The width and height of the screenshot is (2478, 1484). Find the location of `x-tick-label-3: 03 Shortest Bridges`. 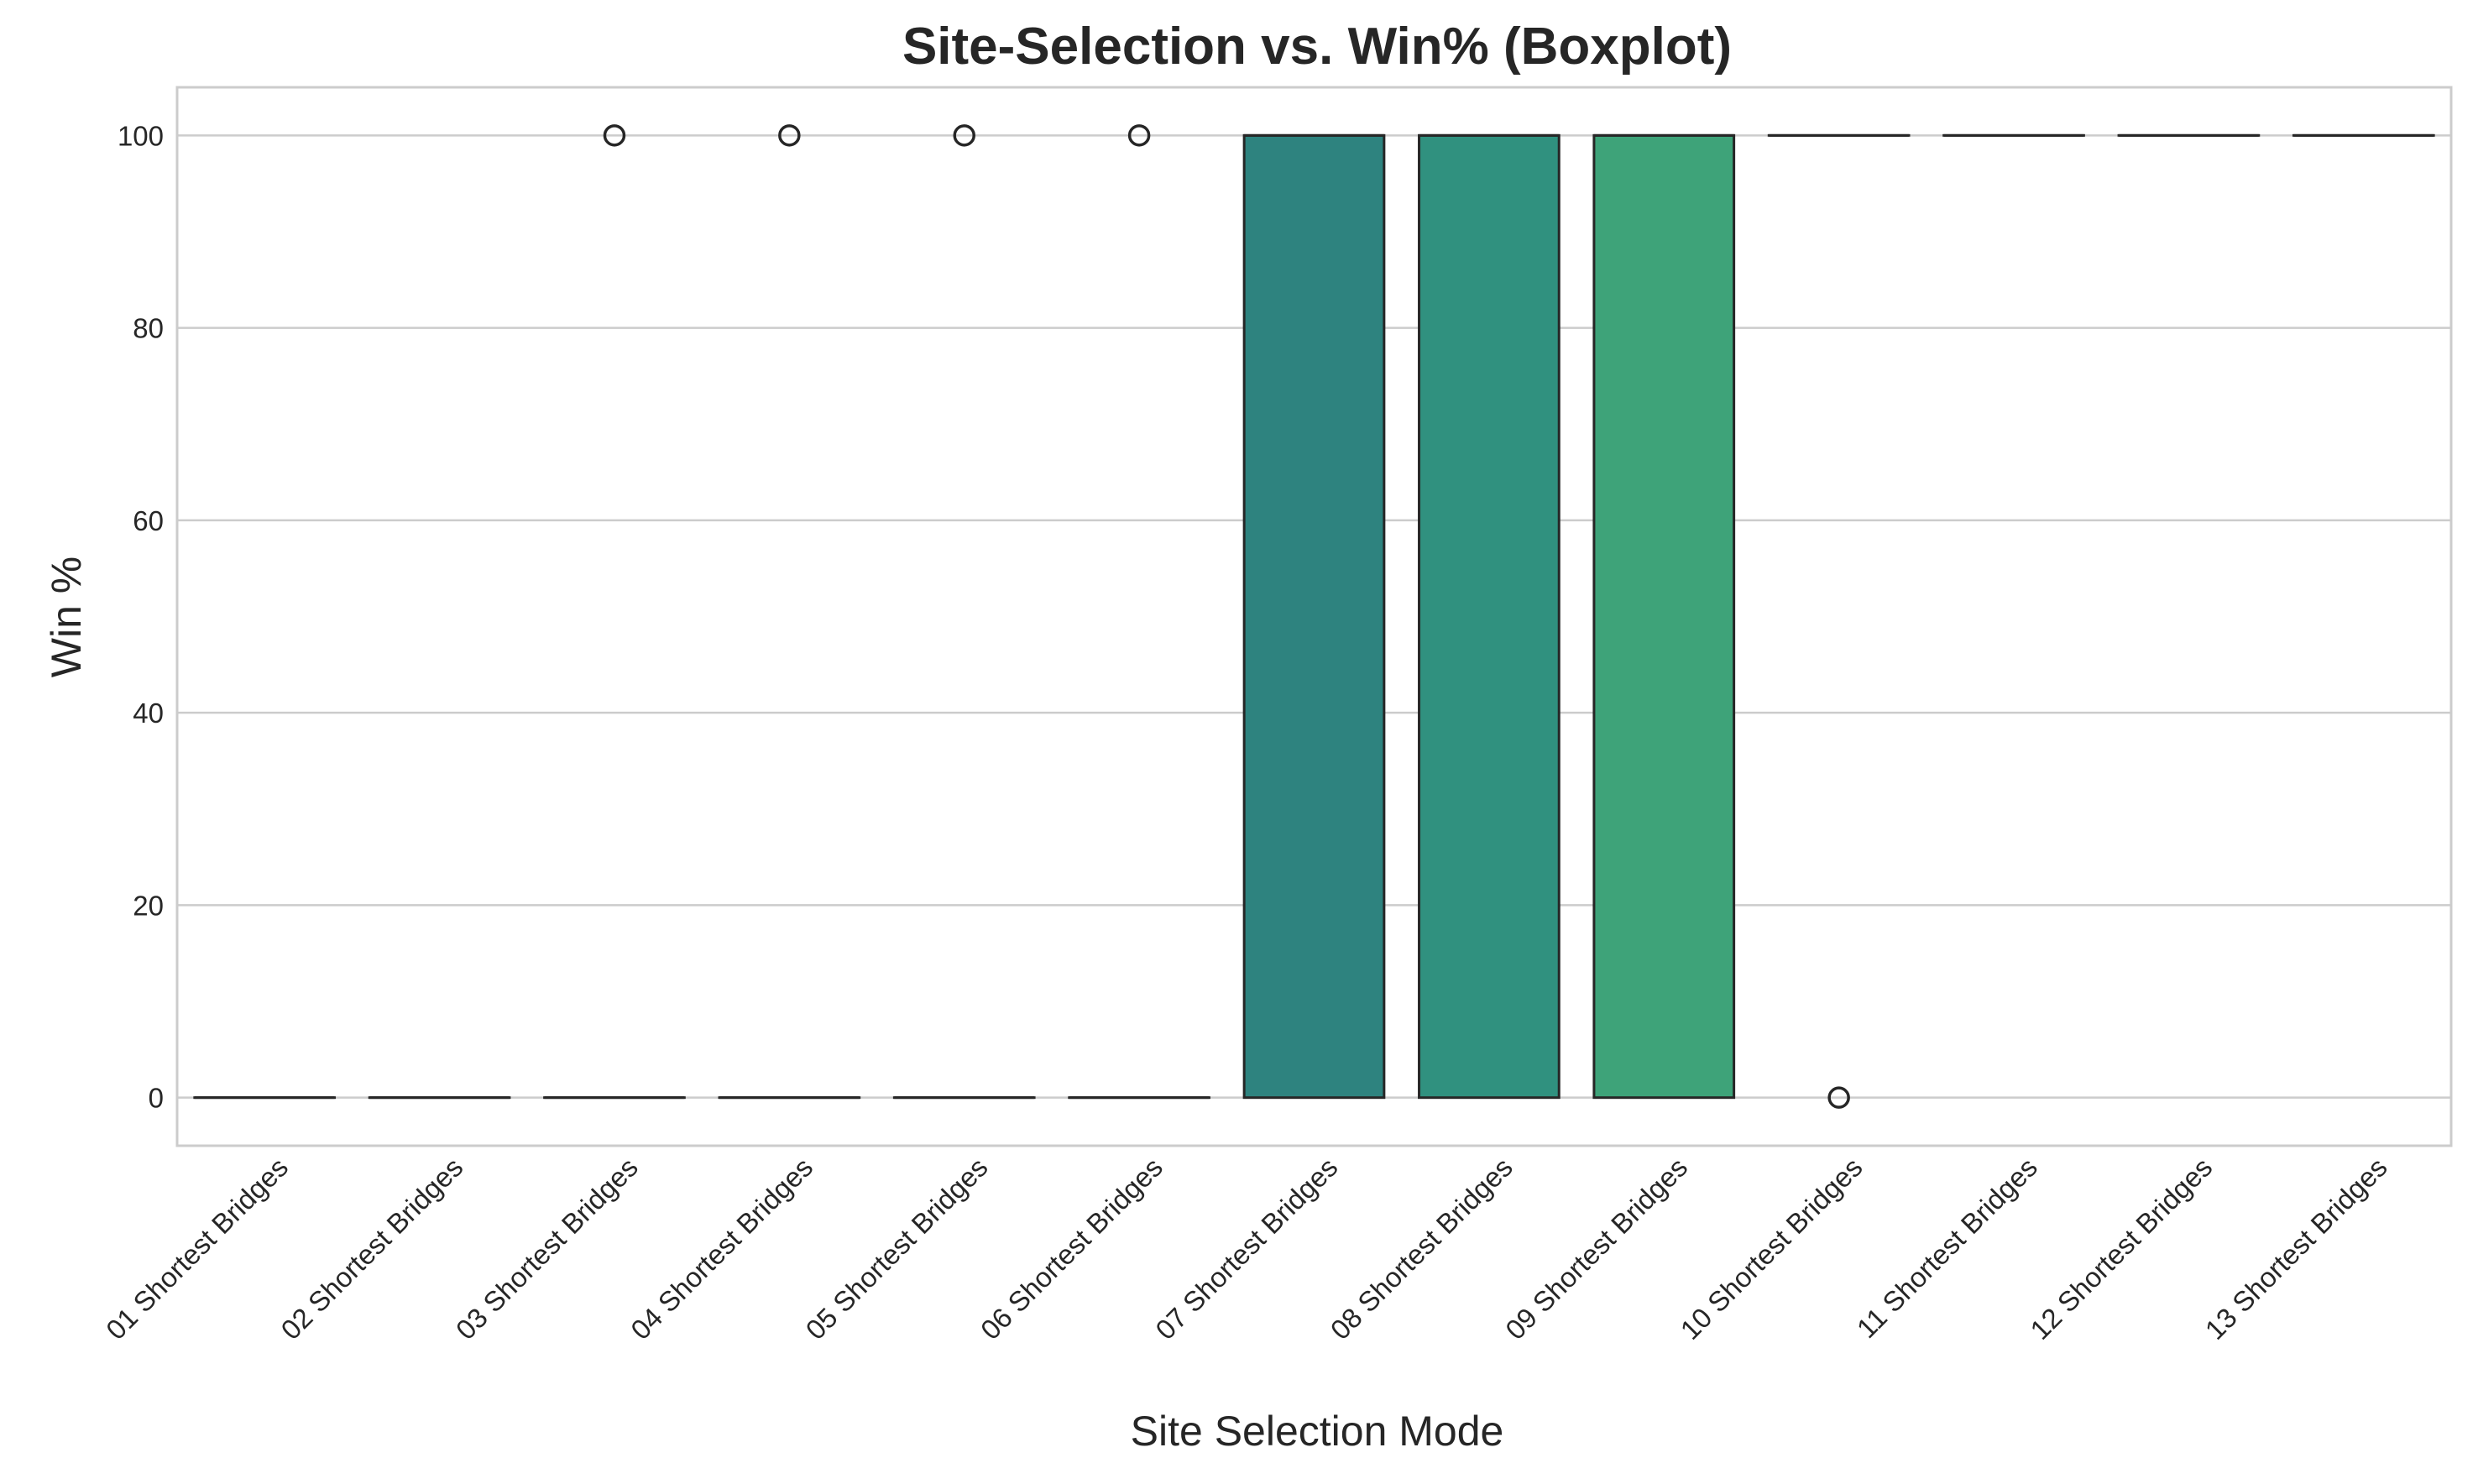

x-tick-label-3: 03 Shortest Bridges is located at coordinates (547, 1249).